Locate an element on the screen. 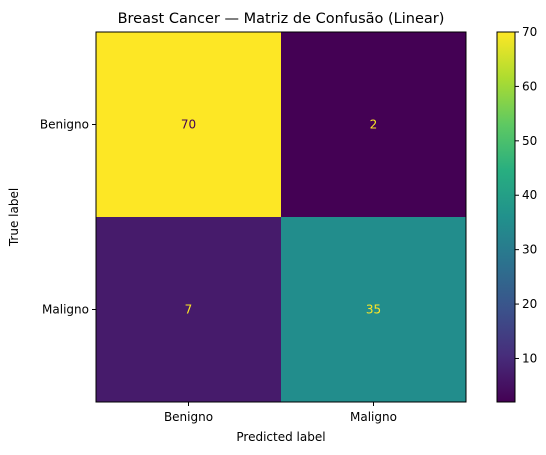 This screenshot has width=546, height=455. cell-value-label: 70 is located at coordinates (188, 125).